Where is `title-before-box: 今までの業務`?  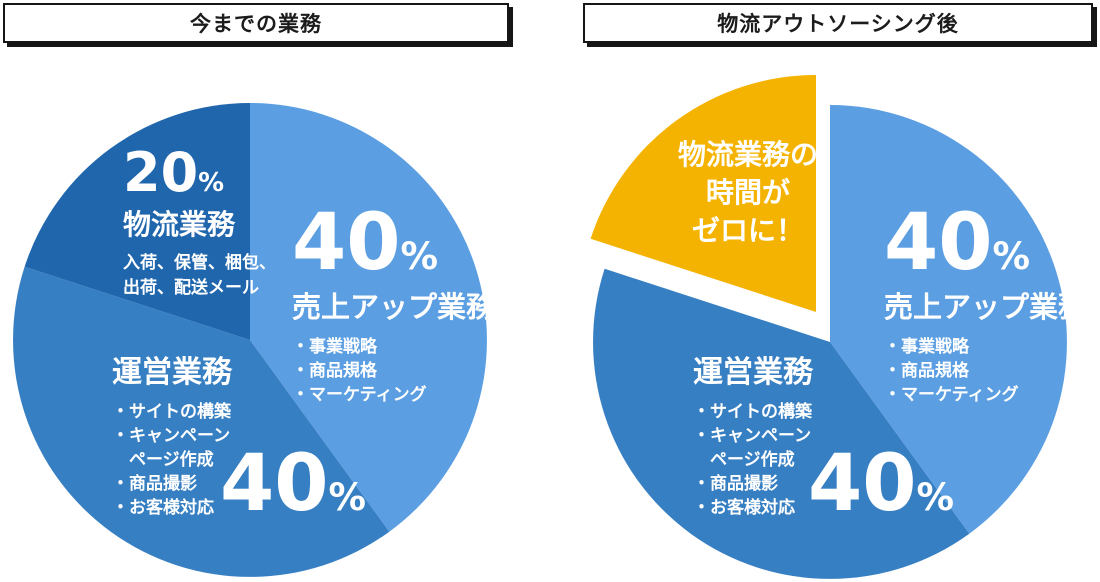
title-before-box: 今までの業務 is located at coordinates (256, 23).